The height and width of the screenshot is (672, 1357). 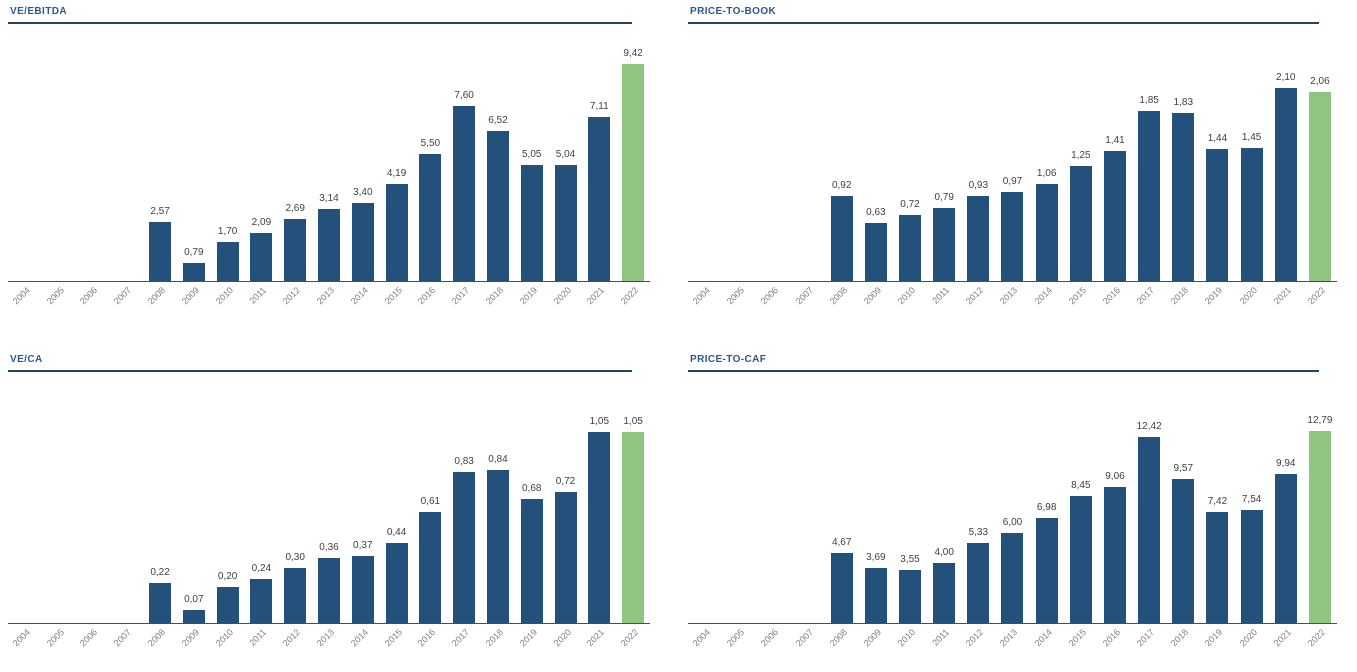 I want to click on value-label-2011: 2,09, so click(x=261, y=222).